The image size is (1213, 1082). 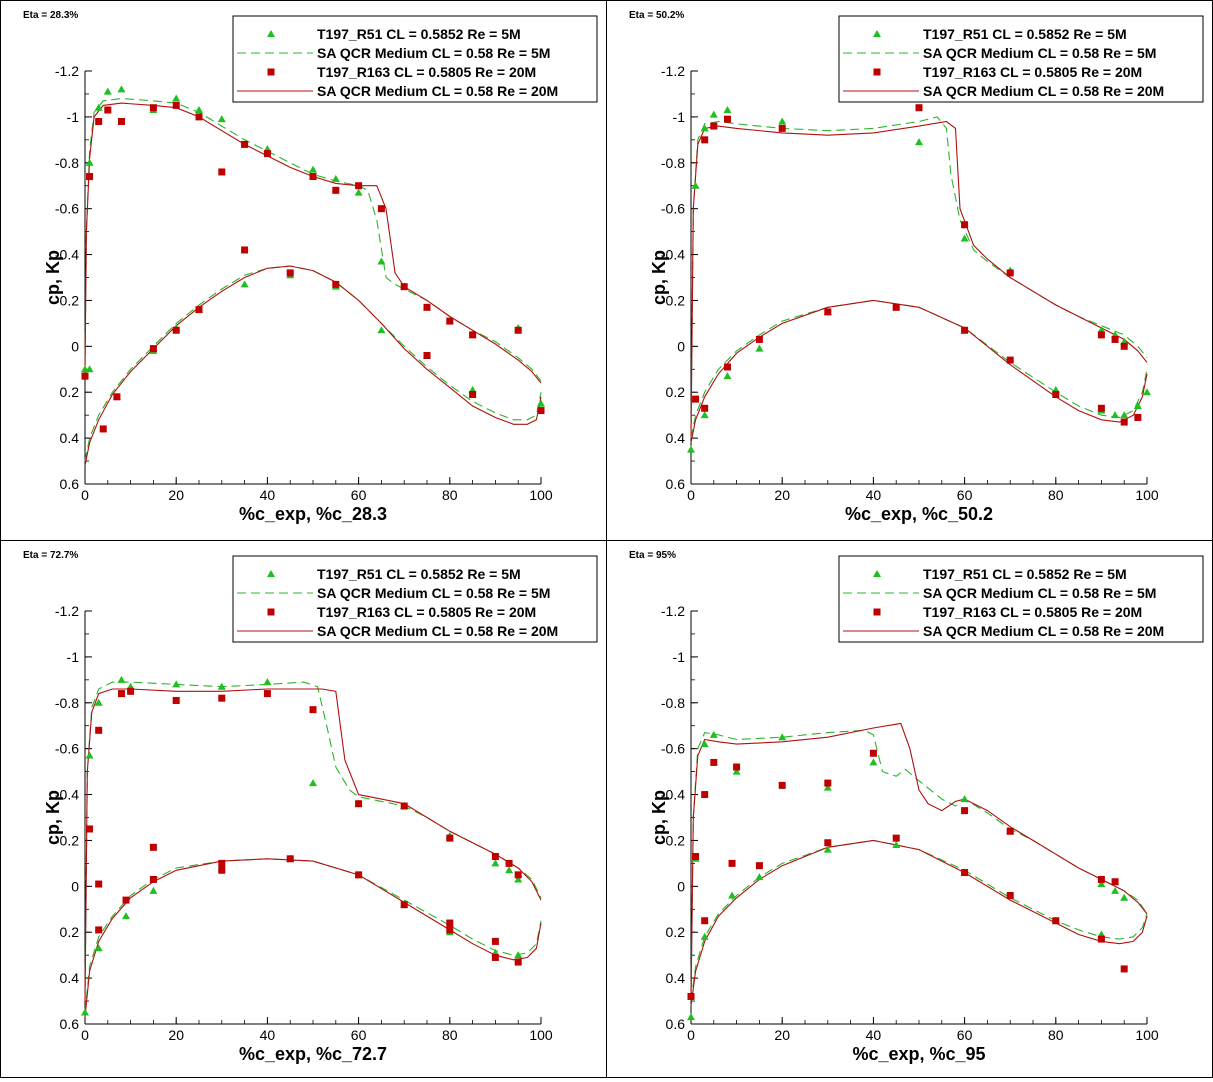 What do you see at coordinates (73, 117) in the screenshot?
I see `y-tick-label: -1` at bounding box center [73, 117].